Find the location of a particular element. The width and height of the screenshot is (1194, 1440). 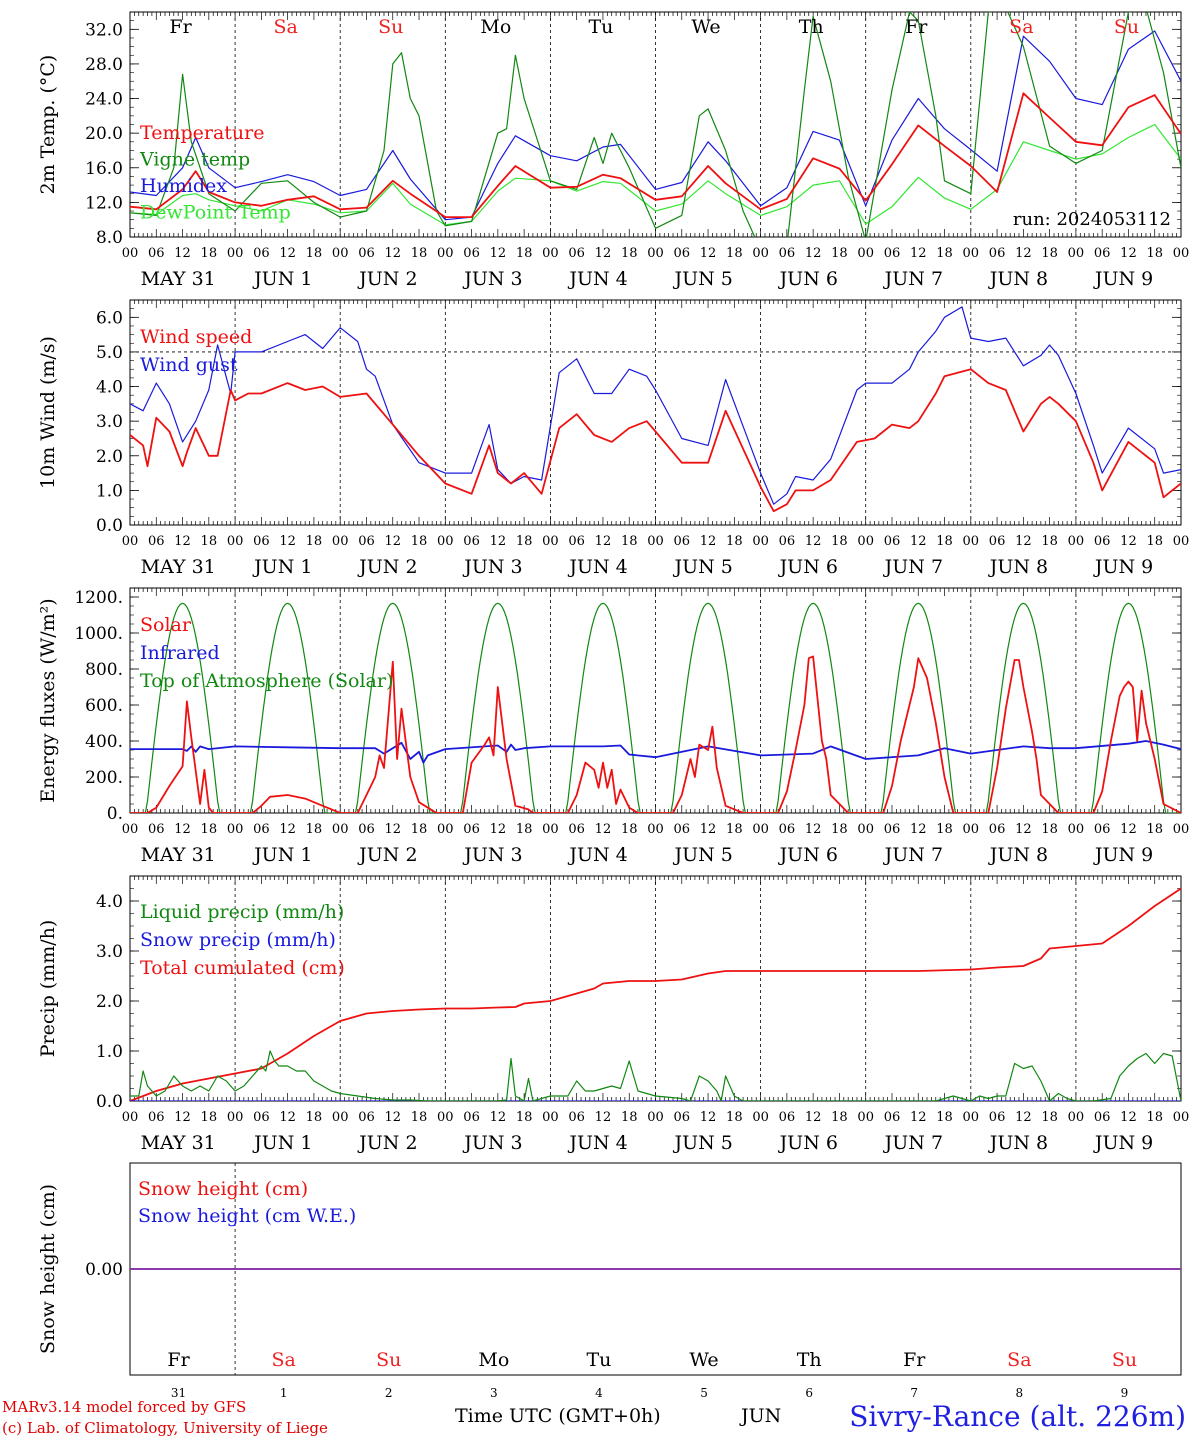

weekday-label: Tu is located at coordinates (598, 1360).